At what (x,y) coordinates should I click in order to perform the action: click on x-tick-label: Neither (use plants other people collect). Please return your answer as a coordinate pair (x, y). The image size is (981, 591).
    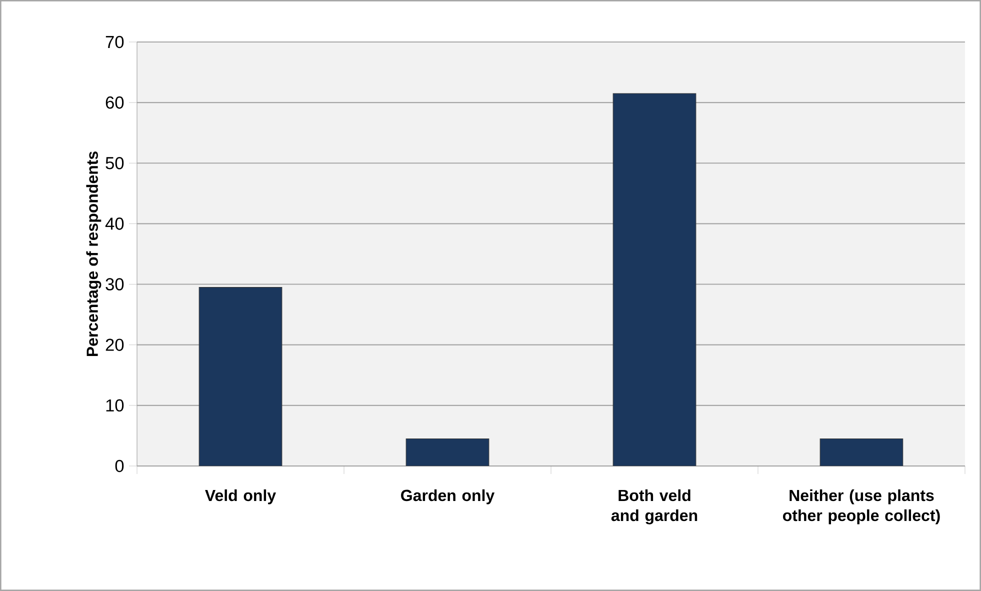
    Looking at the image, I should click on (861, 506).